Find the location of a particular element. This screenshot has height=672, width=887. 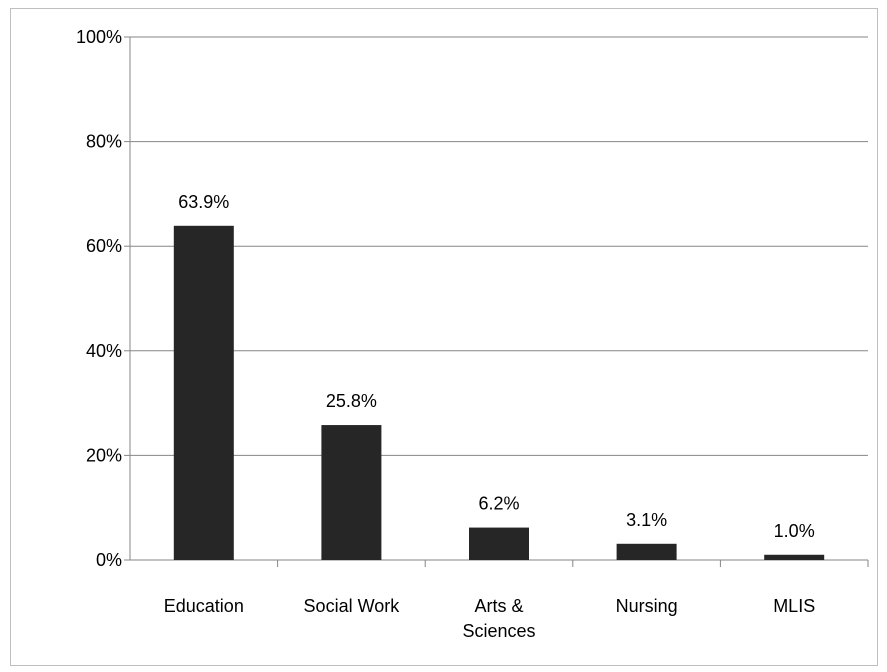

y-tick-label: 100% is located at coordinates (99, 37).